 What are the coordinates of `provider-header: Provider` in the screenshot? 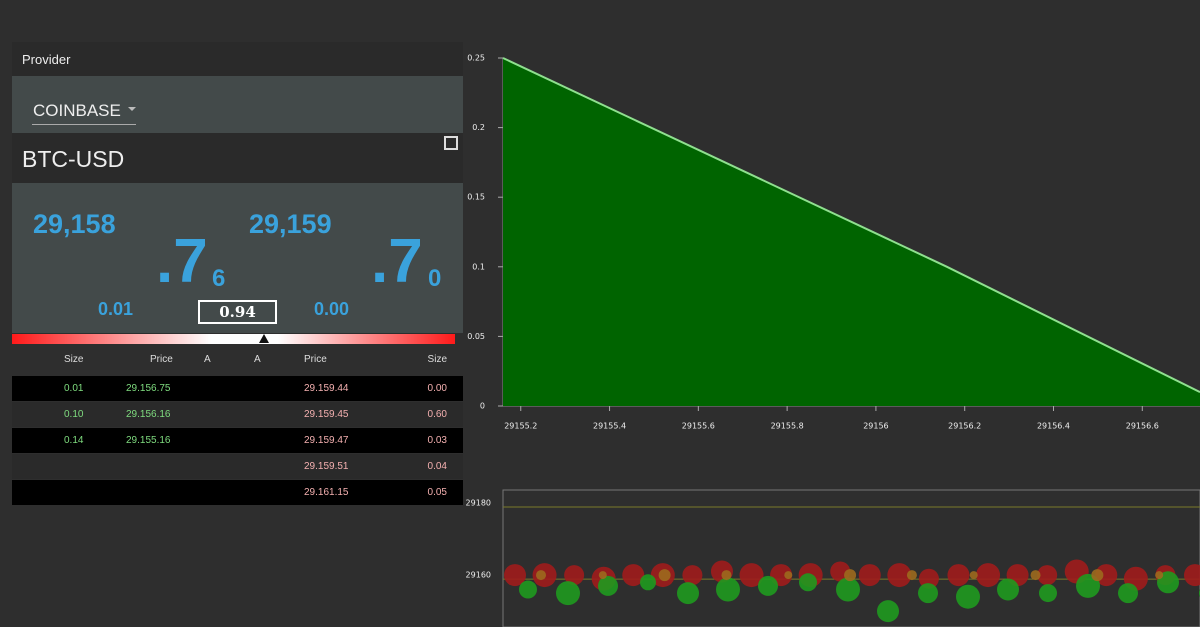 It's located at (237, 59).